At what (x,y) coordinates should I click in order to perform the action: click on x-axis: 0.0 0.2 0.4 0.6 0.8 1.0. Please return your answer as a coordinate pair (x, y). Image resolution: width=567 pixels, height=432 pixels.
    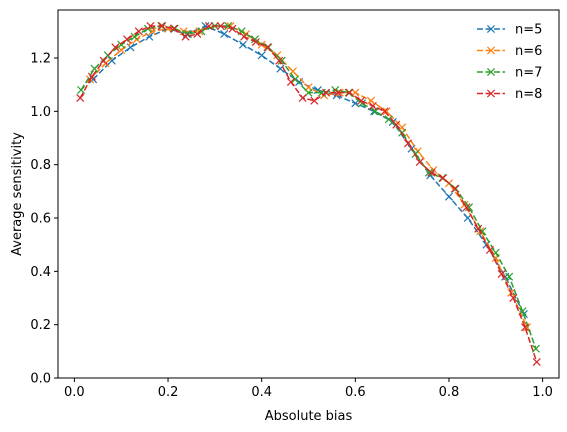
    Looking at the image, I should click on (308, 389).